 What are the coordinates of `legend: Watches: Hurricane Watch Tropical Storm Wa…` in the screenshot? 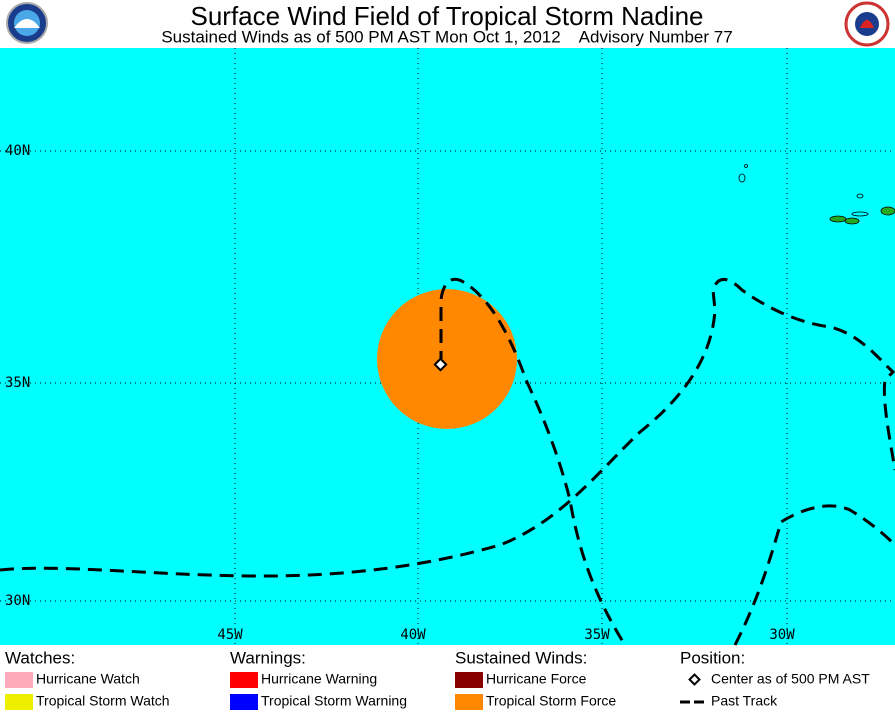 It's located at (437, 679).